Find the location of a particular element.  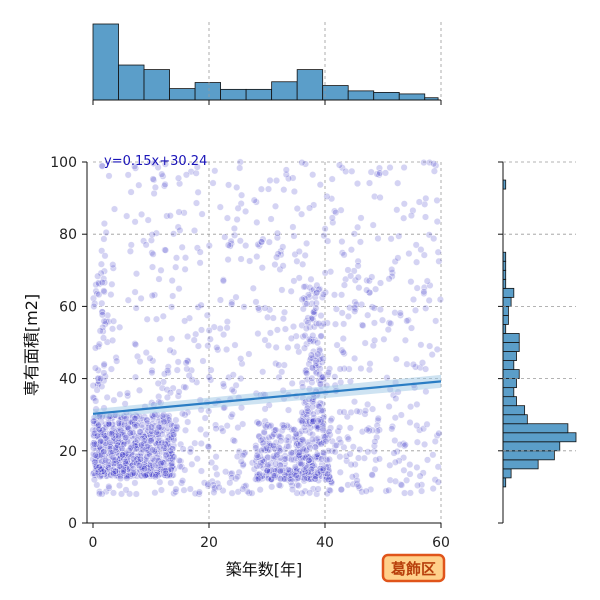

regression-equation: y=0.15x+30.24 is located at coordinates (155, 161).